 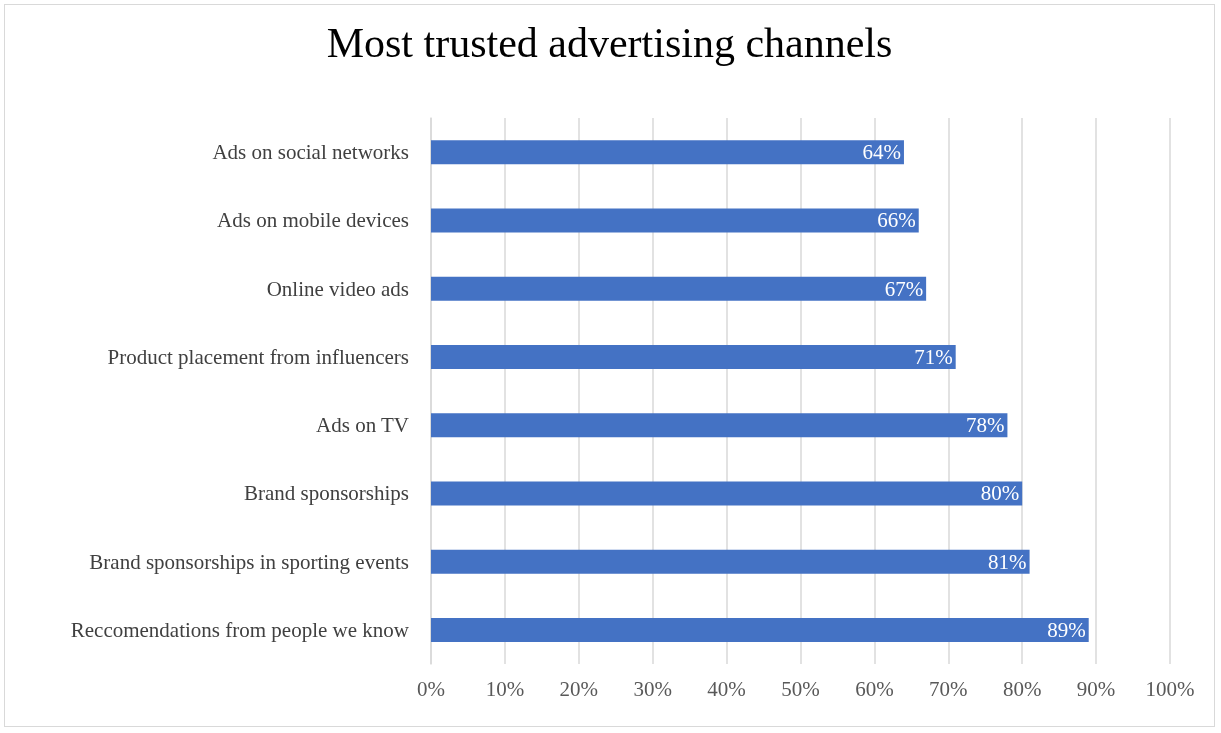 What do you see at coordinates (1022, 688) in the screenshot?
I see `x-tick-label: 80%` at bounding box center [1022, 688].